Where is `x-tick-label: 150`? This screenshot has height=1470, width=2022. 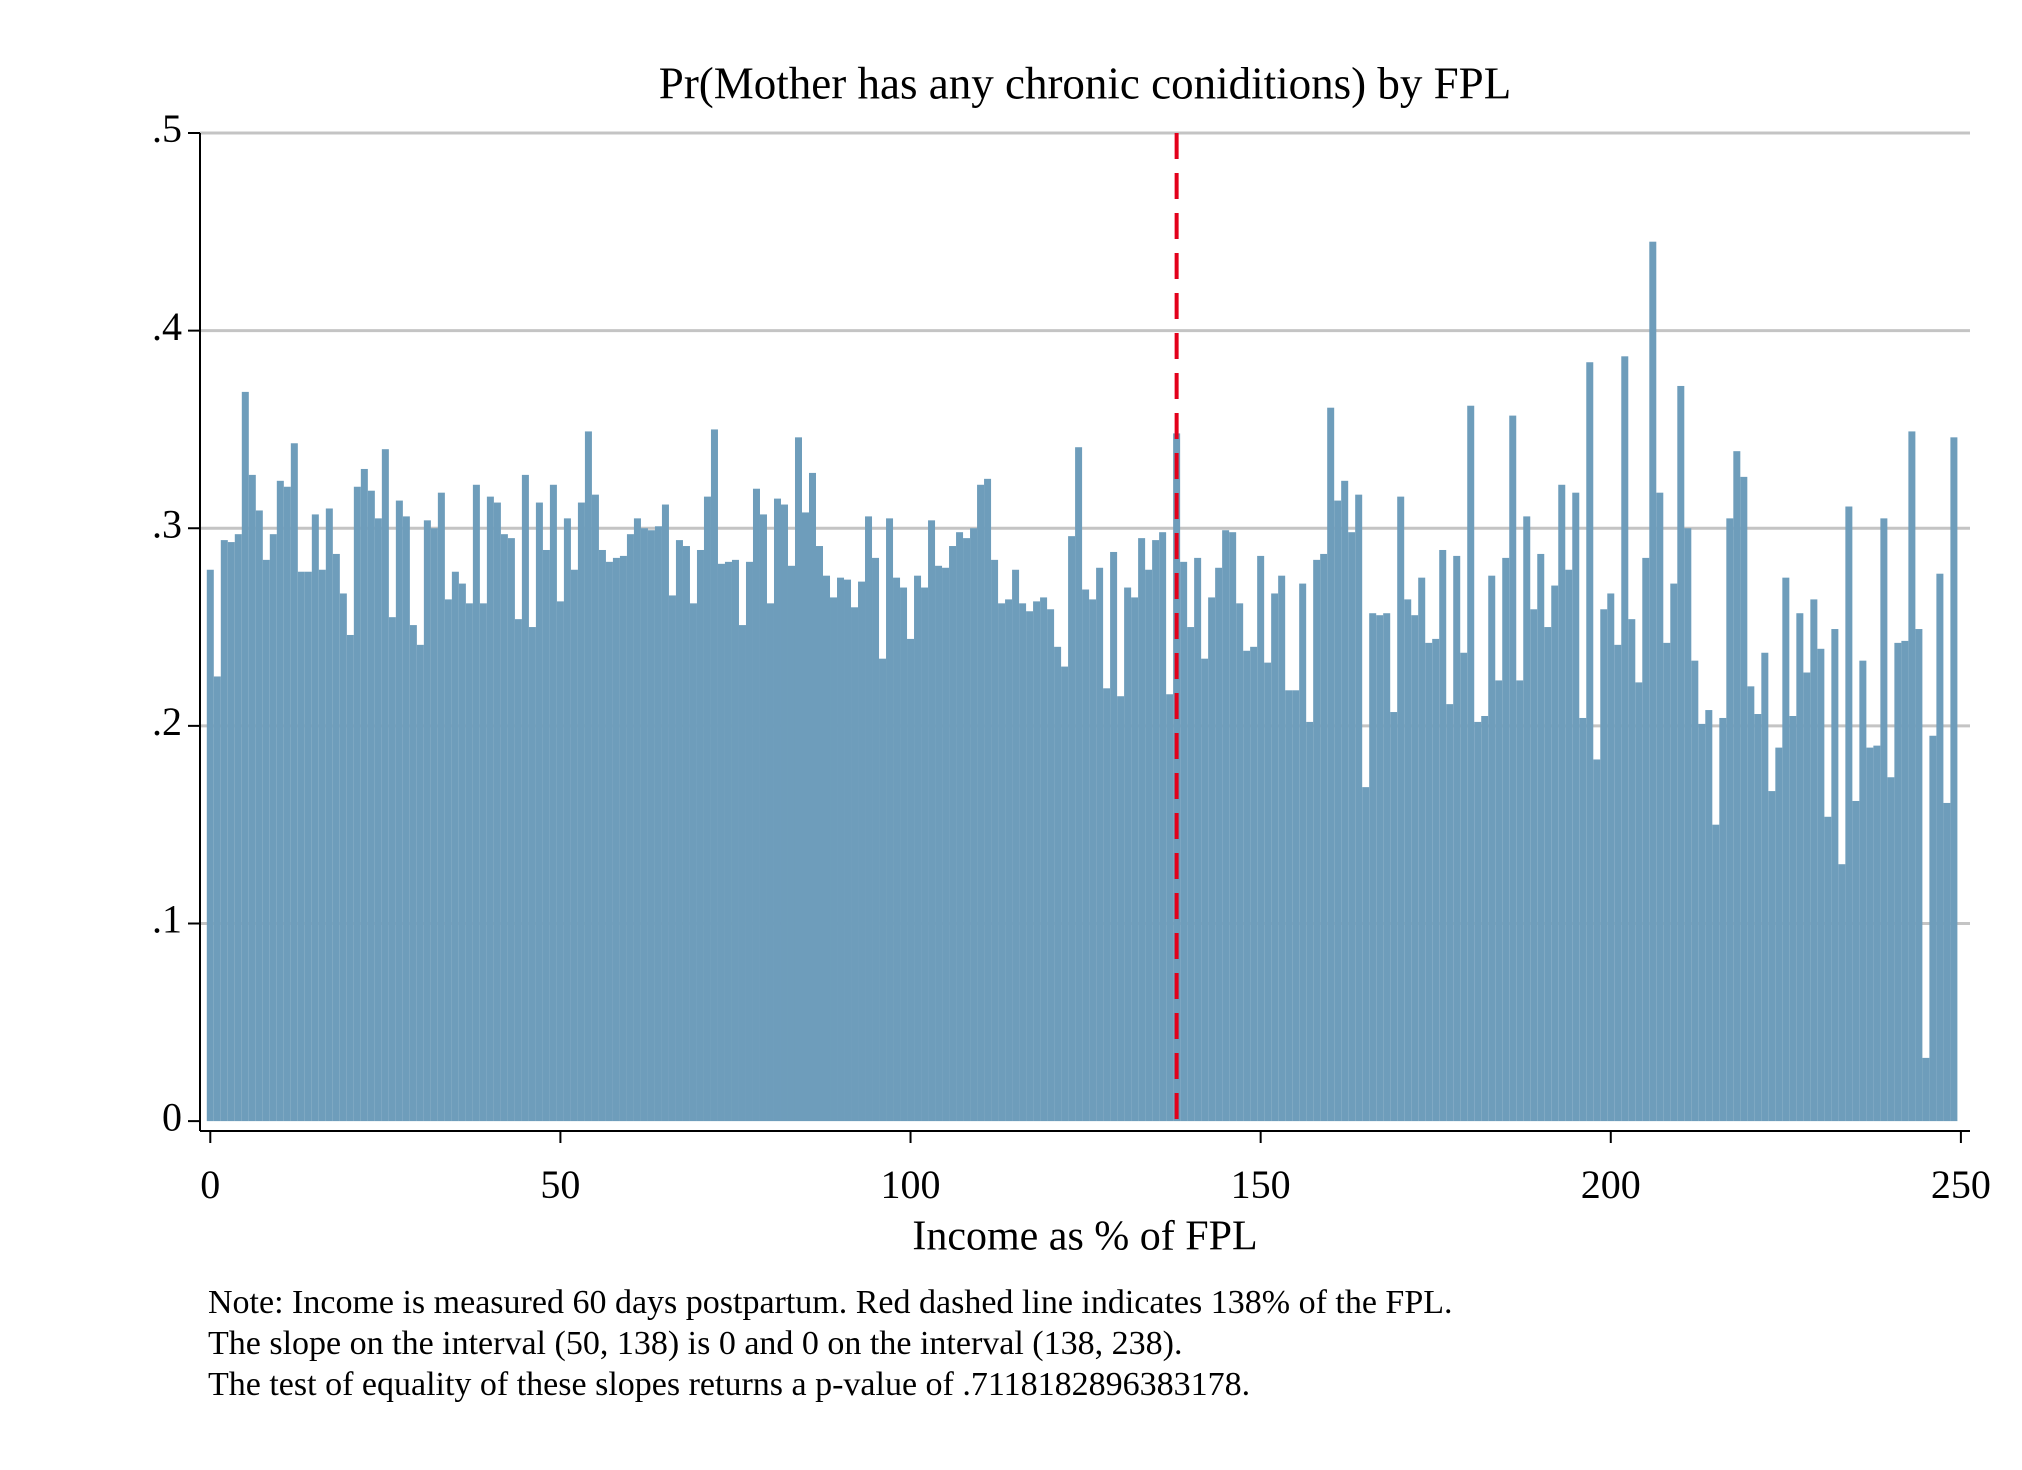
x-tick-label: 150 is located at coordinates (1261, 1184).